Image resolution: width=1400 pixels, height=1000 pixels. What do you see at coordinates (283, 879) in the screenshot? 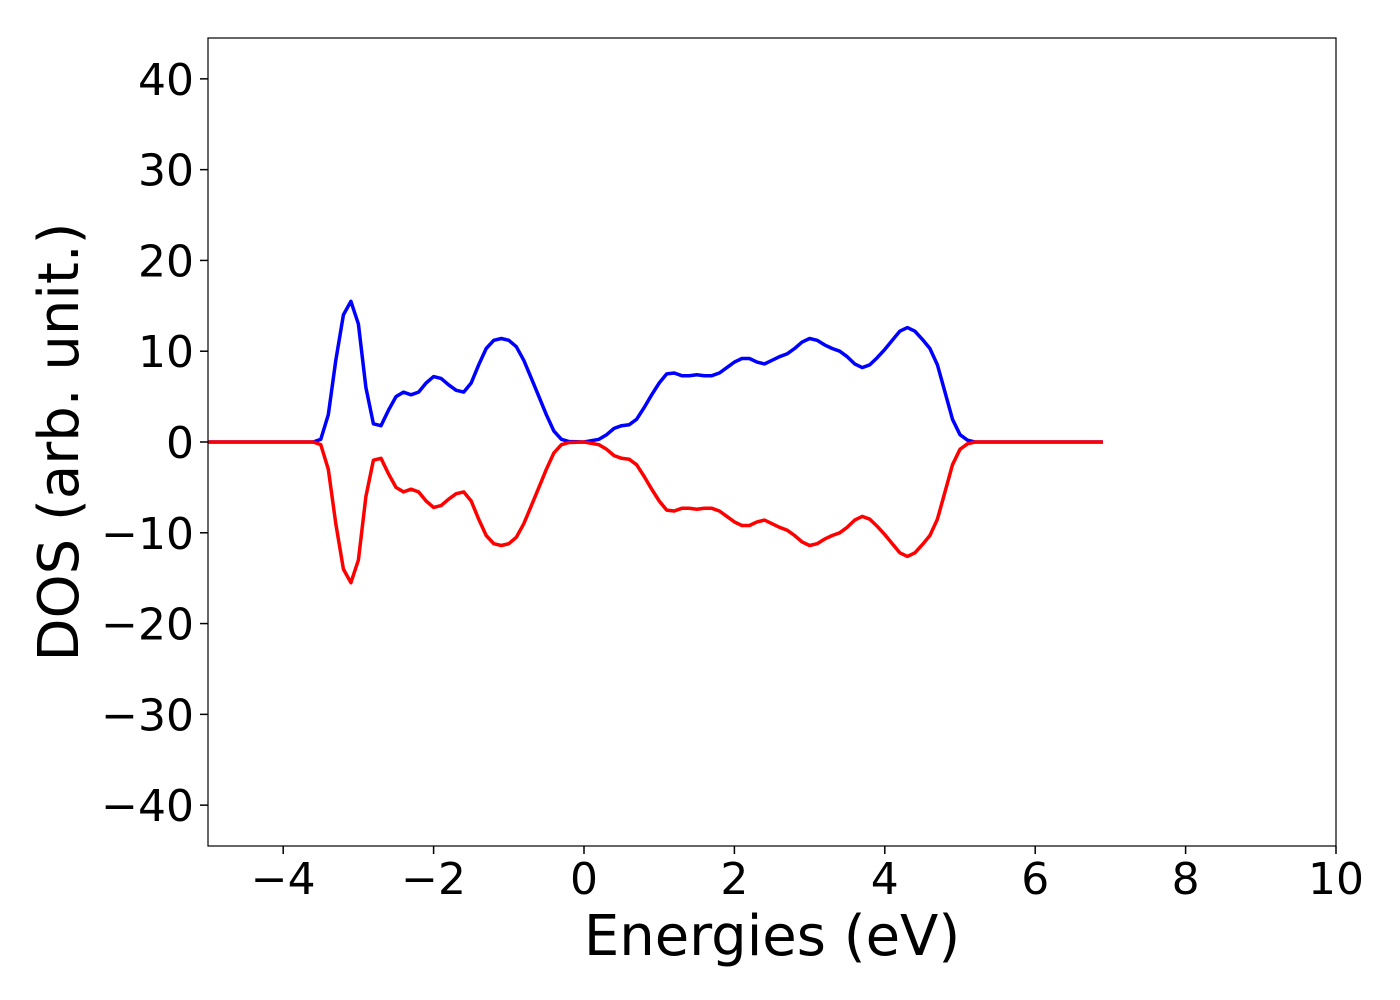
I see `x-tick-label: −4` at bounding box center [283, 879].